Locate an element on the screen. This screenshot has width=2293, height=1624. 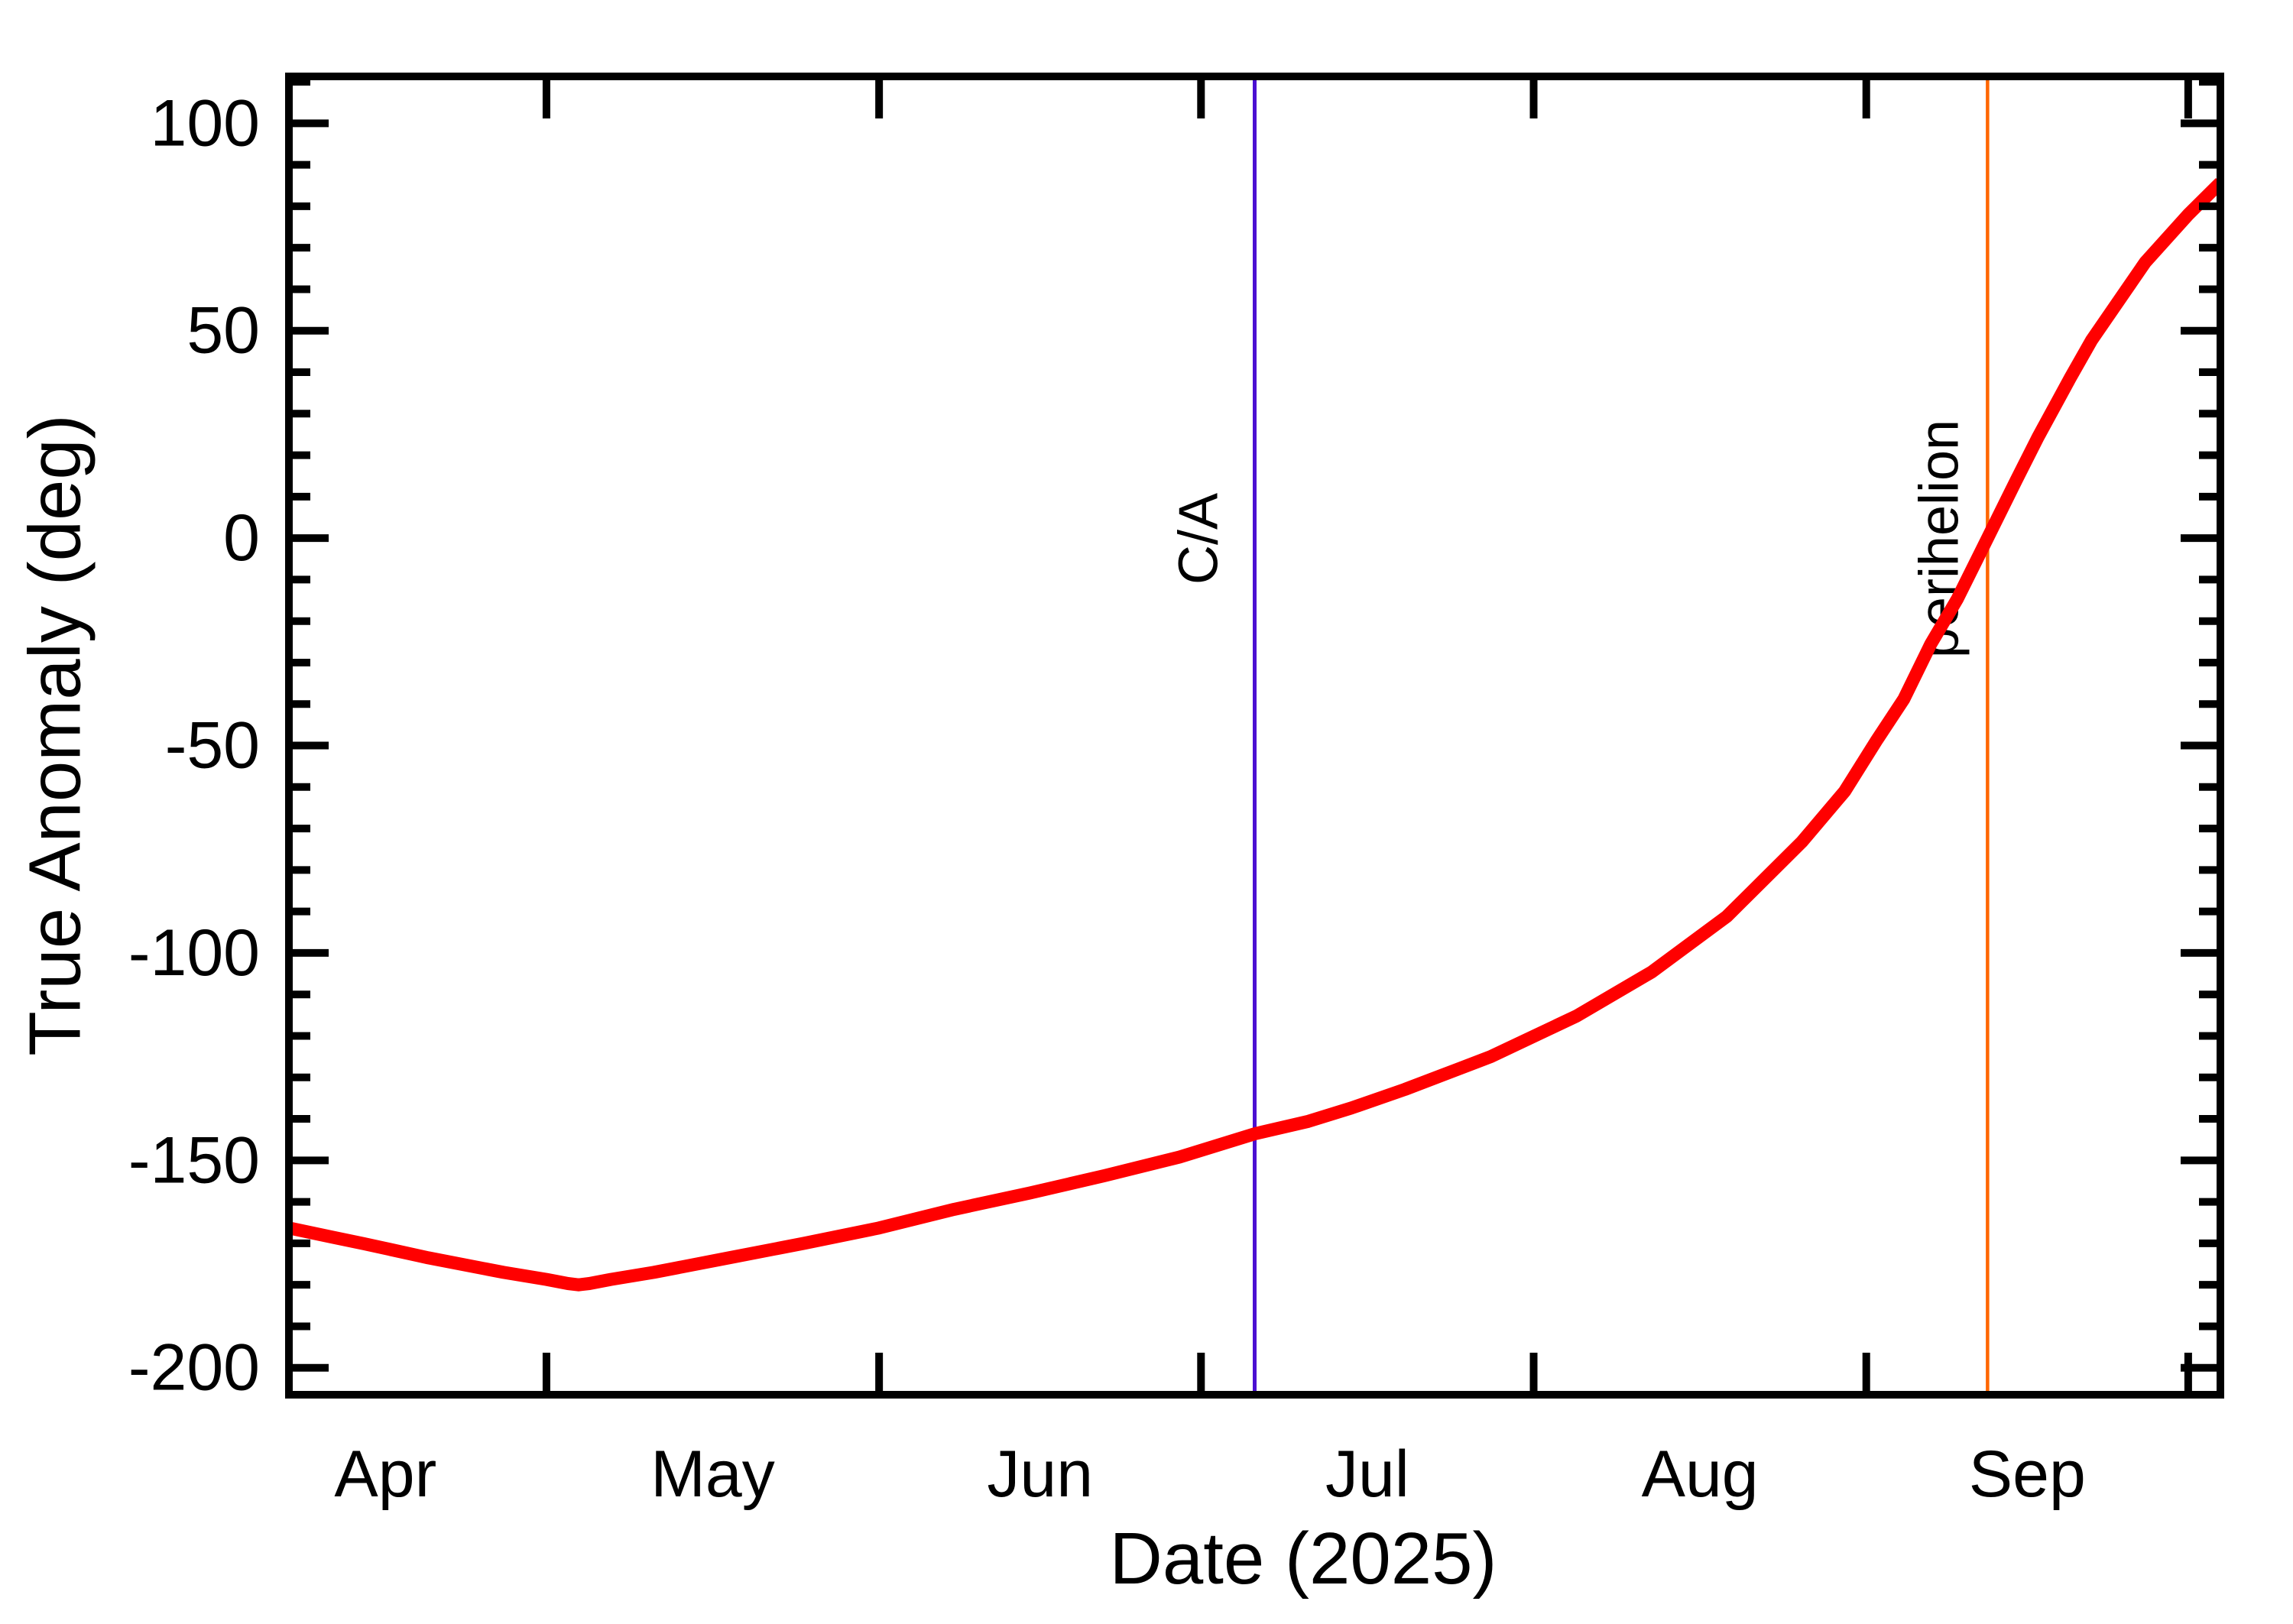
x-axis-title: Date (2025) is located at coordinates (1303, 1559).